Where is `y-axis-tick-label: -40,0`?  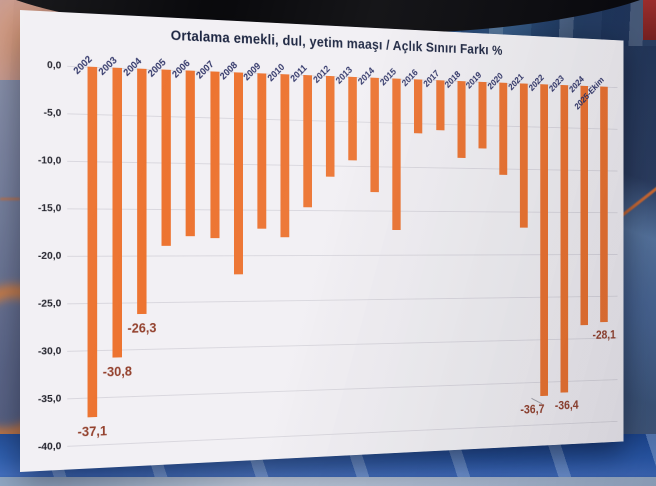
y-axis-tick-label: -40,0 is located at coordinates (49, 447).